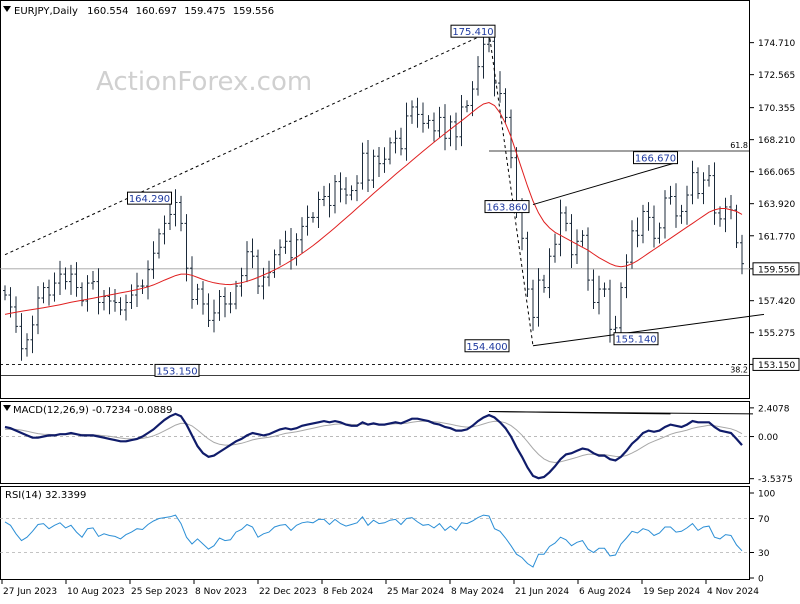  What do you see at coordinates (776, 109) in the screenshot?
I see `price-tick-label: 170.355` at bounding box center [776, 109].